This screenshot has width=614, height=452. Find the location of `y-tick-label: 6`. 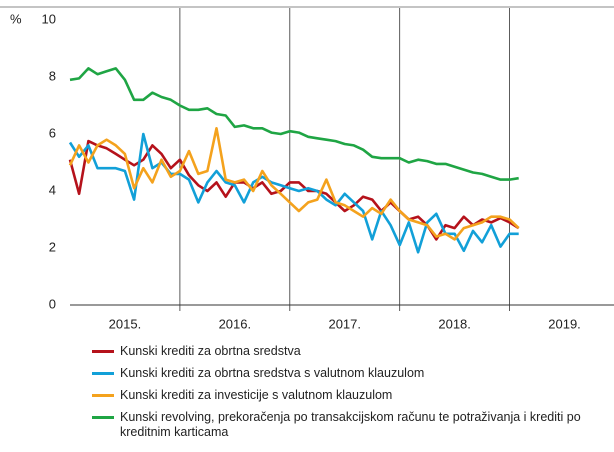

y-tick-label: 6 is located at coordinates (52, 132).